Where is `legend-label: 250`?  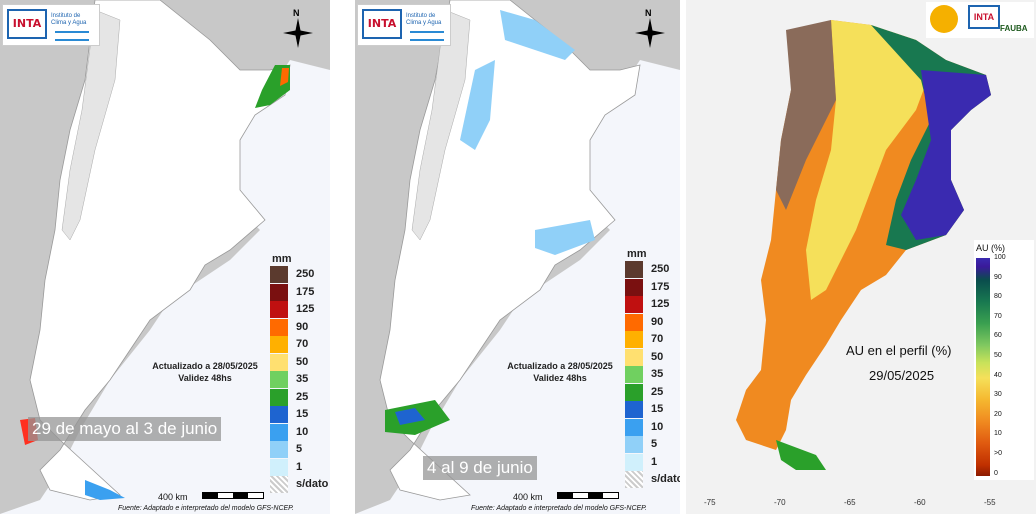 legend-label: 250 is located at coordinates (660, 269).